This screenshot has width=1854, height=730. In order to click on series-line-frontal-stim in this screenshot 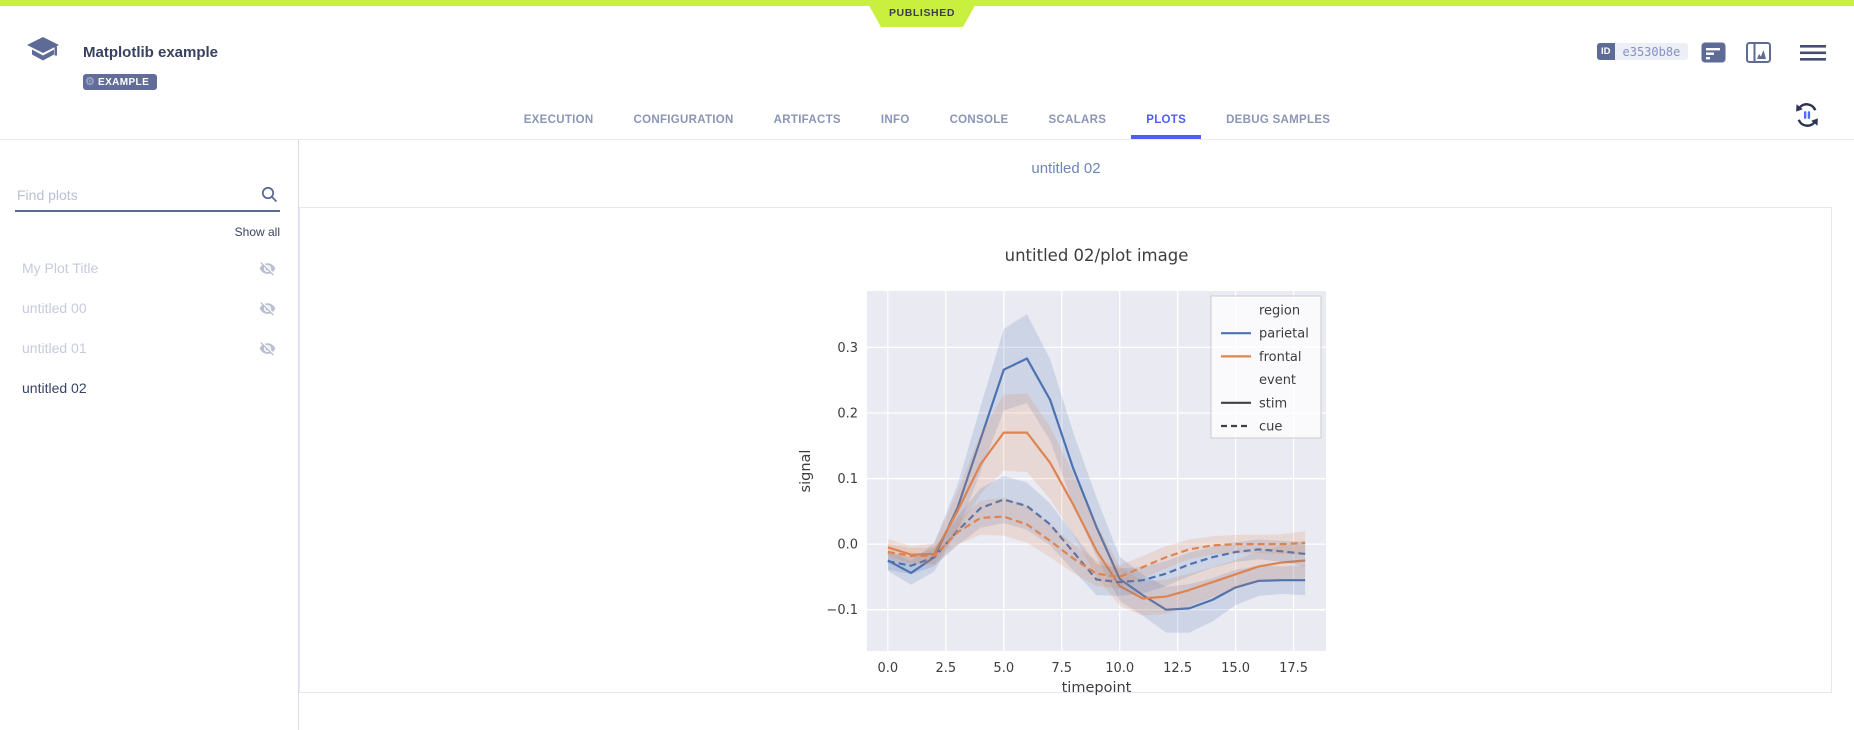, I will do `click(1096, 515)`.